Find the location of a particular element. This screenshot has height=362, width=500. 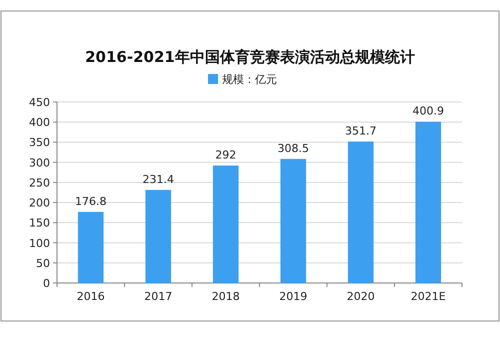

y-tick-label: 150 is located at coordinates (39, 223).